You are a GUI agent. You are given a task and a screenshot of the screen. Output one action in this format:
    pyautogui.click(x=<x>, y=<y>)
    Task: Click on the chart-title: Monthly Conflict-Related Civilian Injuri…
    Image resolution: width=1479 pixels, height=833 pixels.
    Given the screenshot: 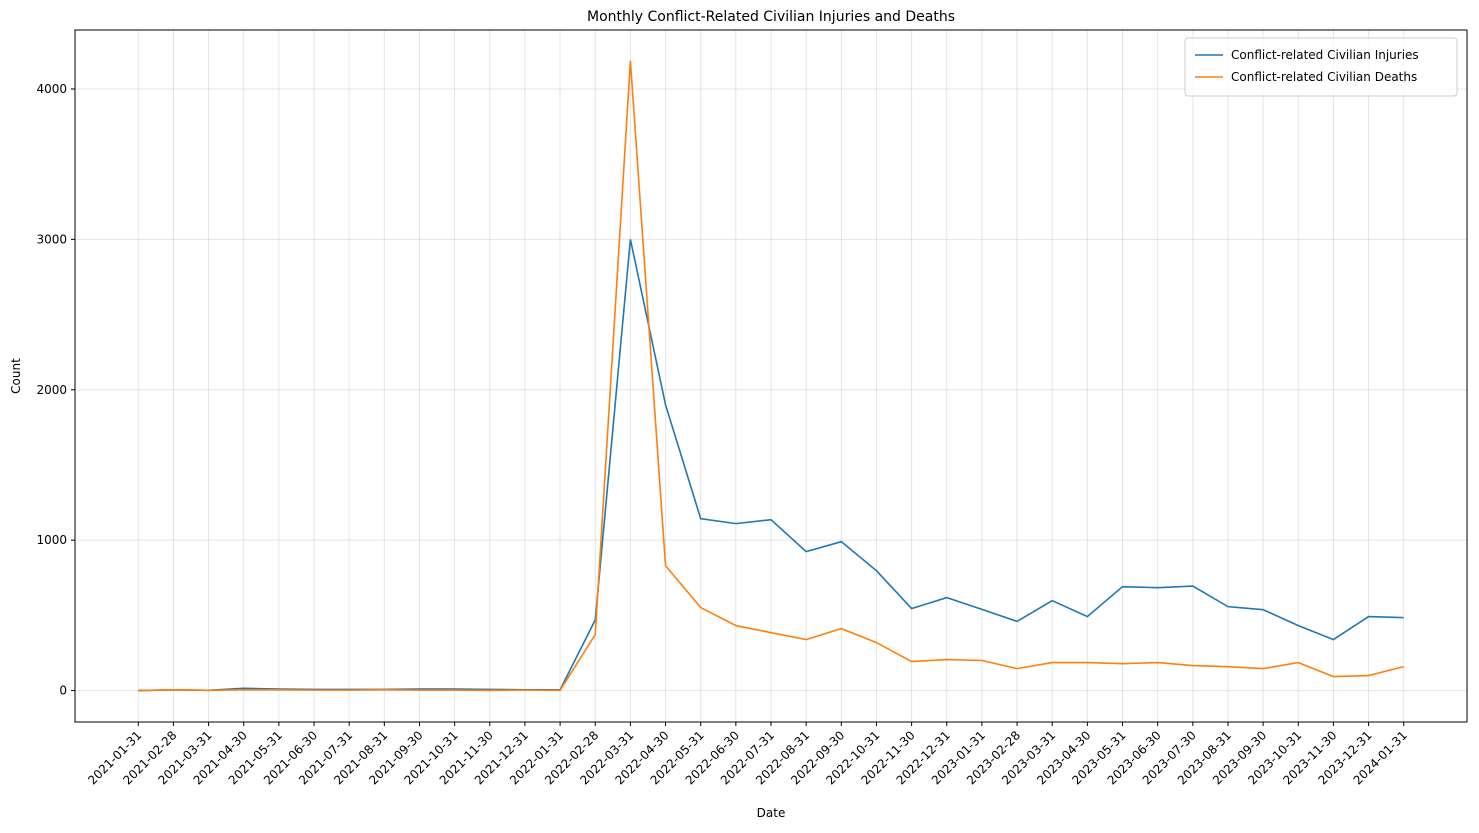 What is the action you would take?
    pyautogui.click(x=771, y=17)
    